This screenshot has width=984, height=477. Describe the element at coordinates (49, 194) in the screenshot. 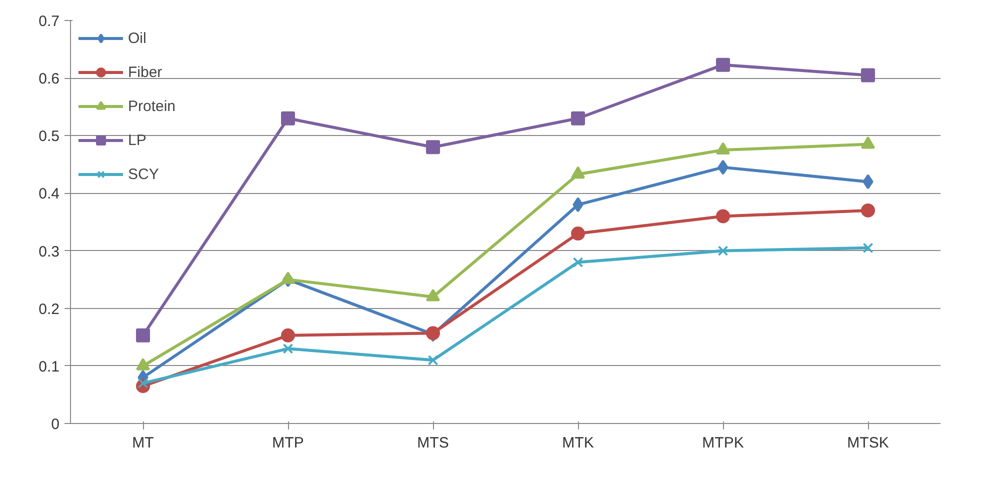

I see `y-tick-label: 0.4` at that location.